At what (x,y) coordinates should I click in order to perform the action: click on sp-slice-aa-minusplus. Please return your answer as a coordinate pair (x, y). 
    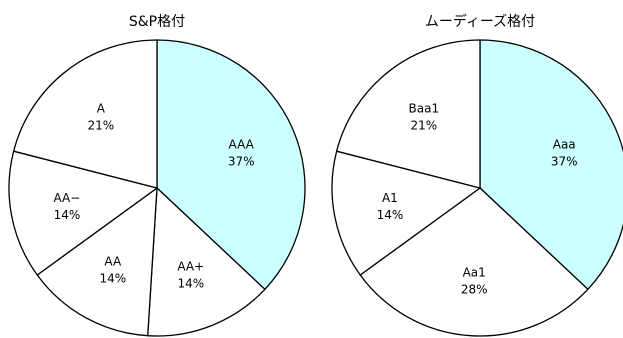
    Looking at the image, I should click on (206, 261).